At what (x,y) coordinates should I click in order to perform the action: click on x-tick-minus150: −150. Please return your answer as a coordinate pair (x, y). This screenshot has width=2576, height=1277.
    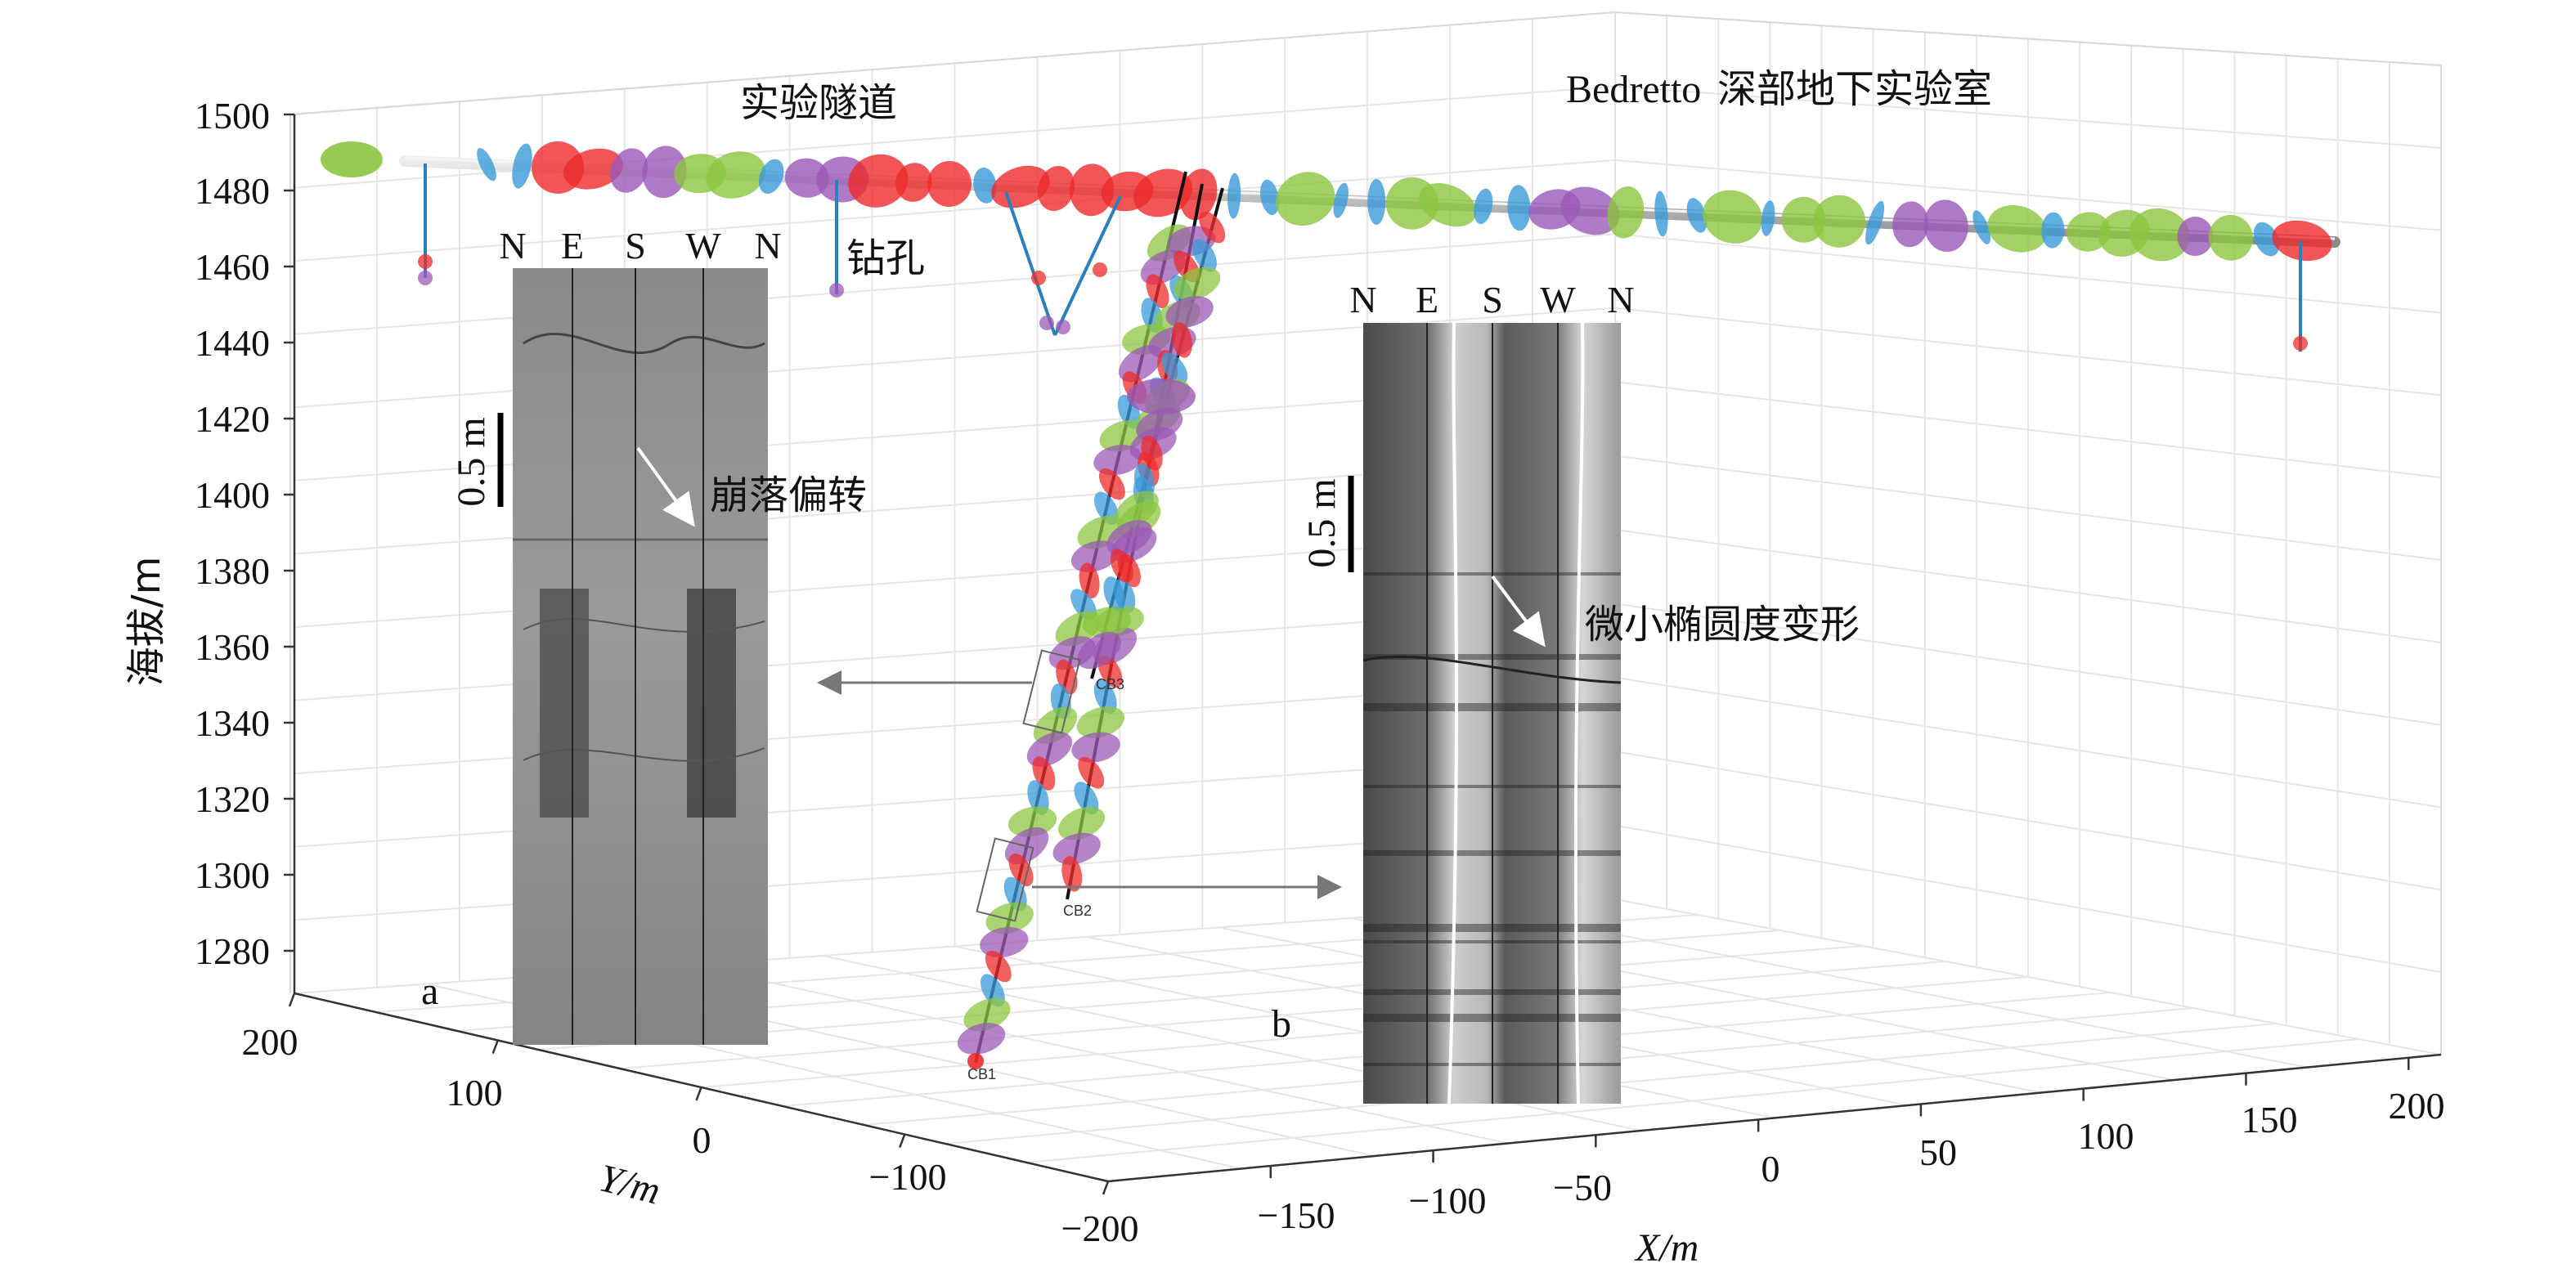
    Looking at the image, I should click on (1297, 1215).